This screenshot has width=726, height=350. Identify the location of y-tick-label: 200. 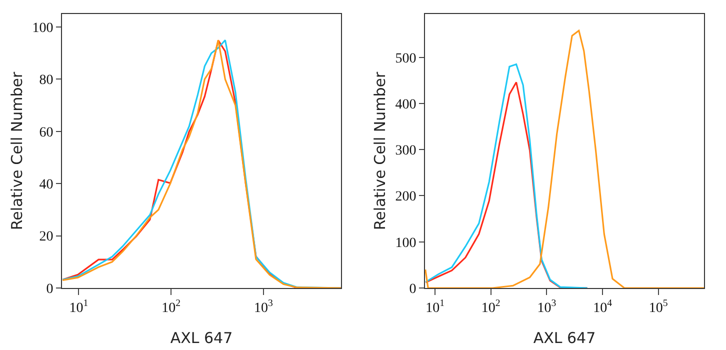
(405, 197).